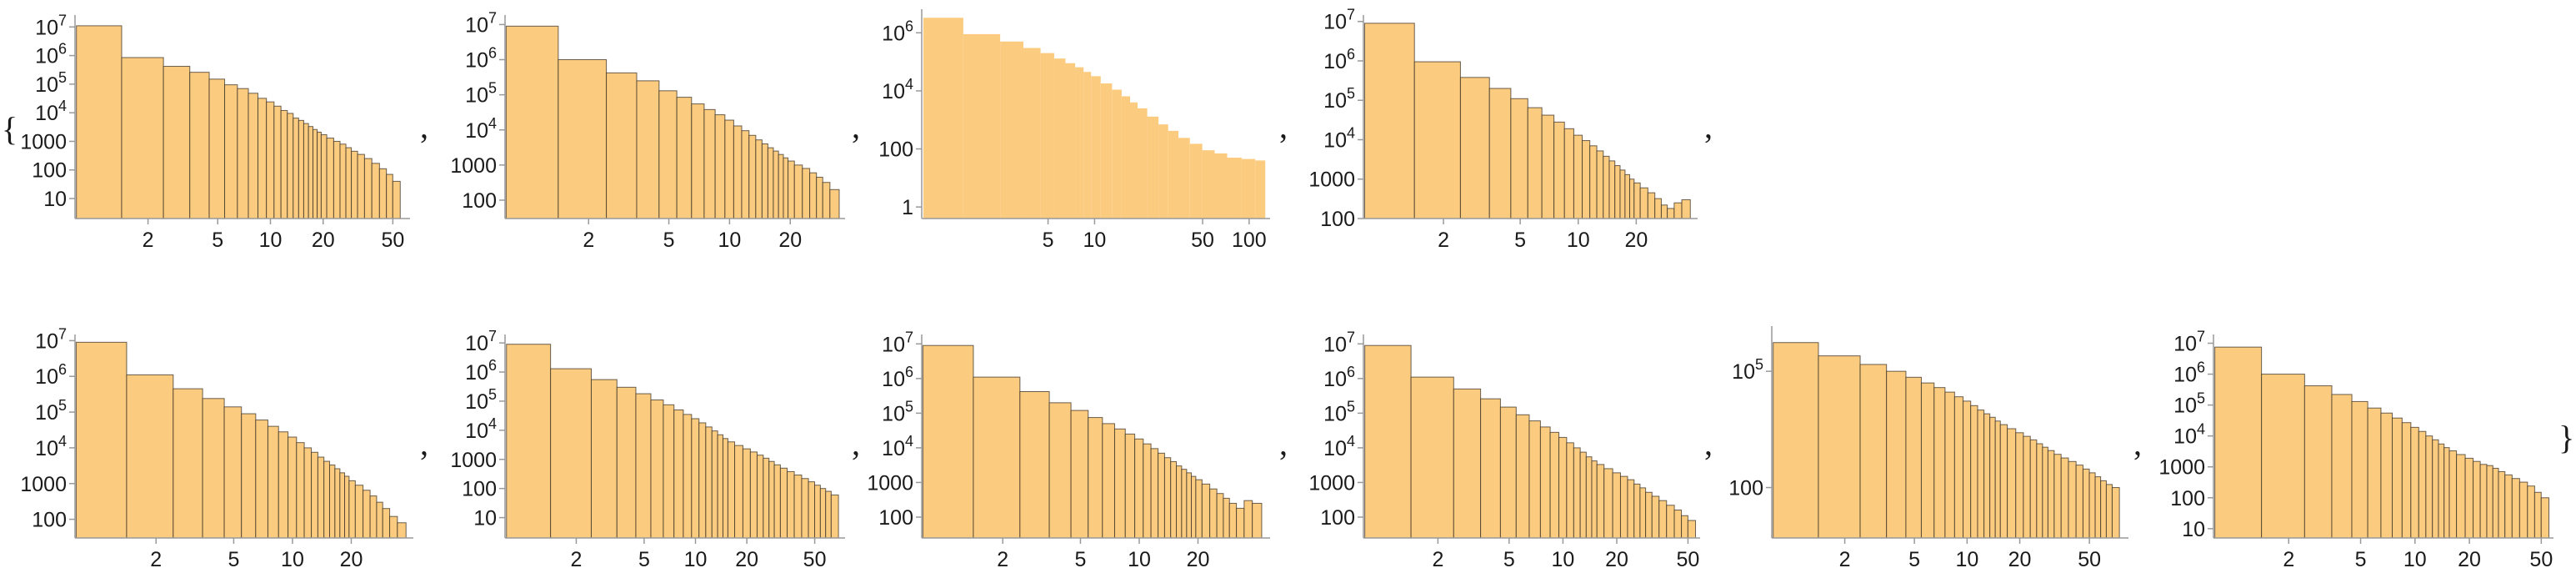  Describe the element at coordinates (148, 240) in the screenshot. I see `x-tick-label: 2` at that location.